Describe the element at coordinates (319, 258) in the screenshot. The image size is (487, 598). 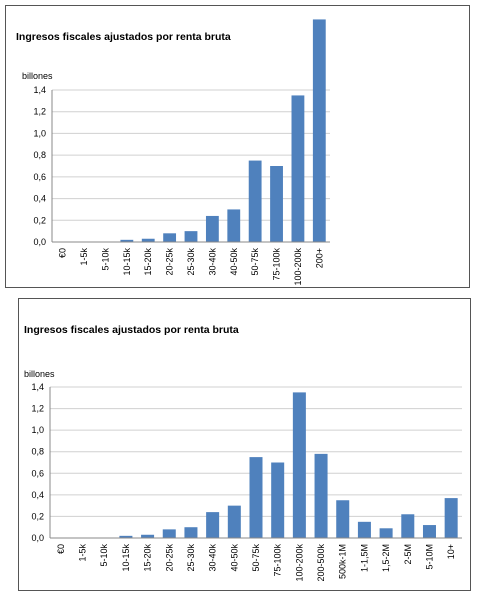
I see `x-tick-label: 200+` at that location.